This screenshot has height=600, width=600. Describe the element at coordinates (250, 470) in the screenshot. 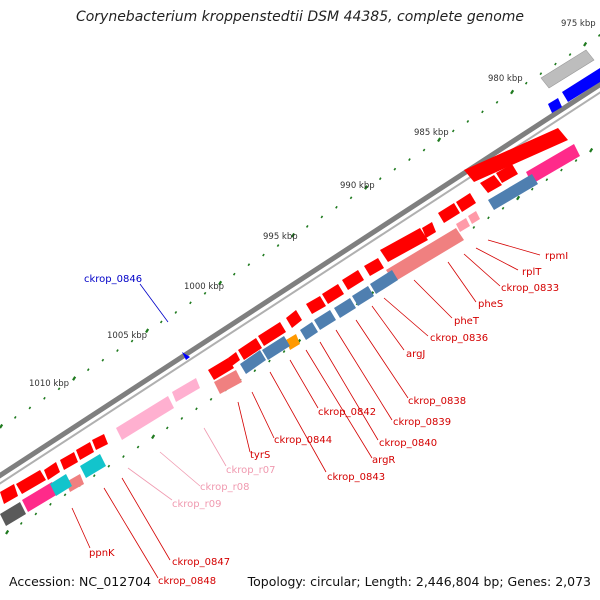

I see `gene-label-ckrop-r07: ckrop_r07` at that location.